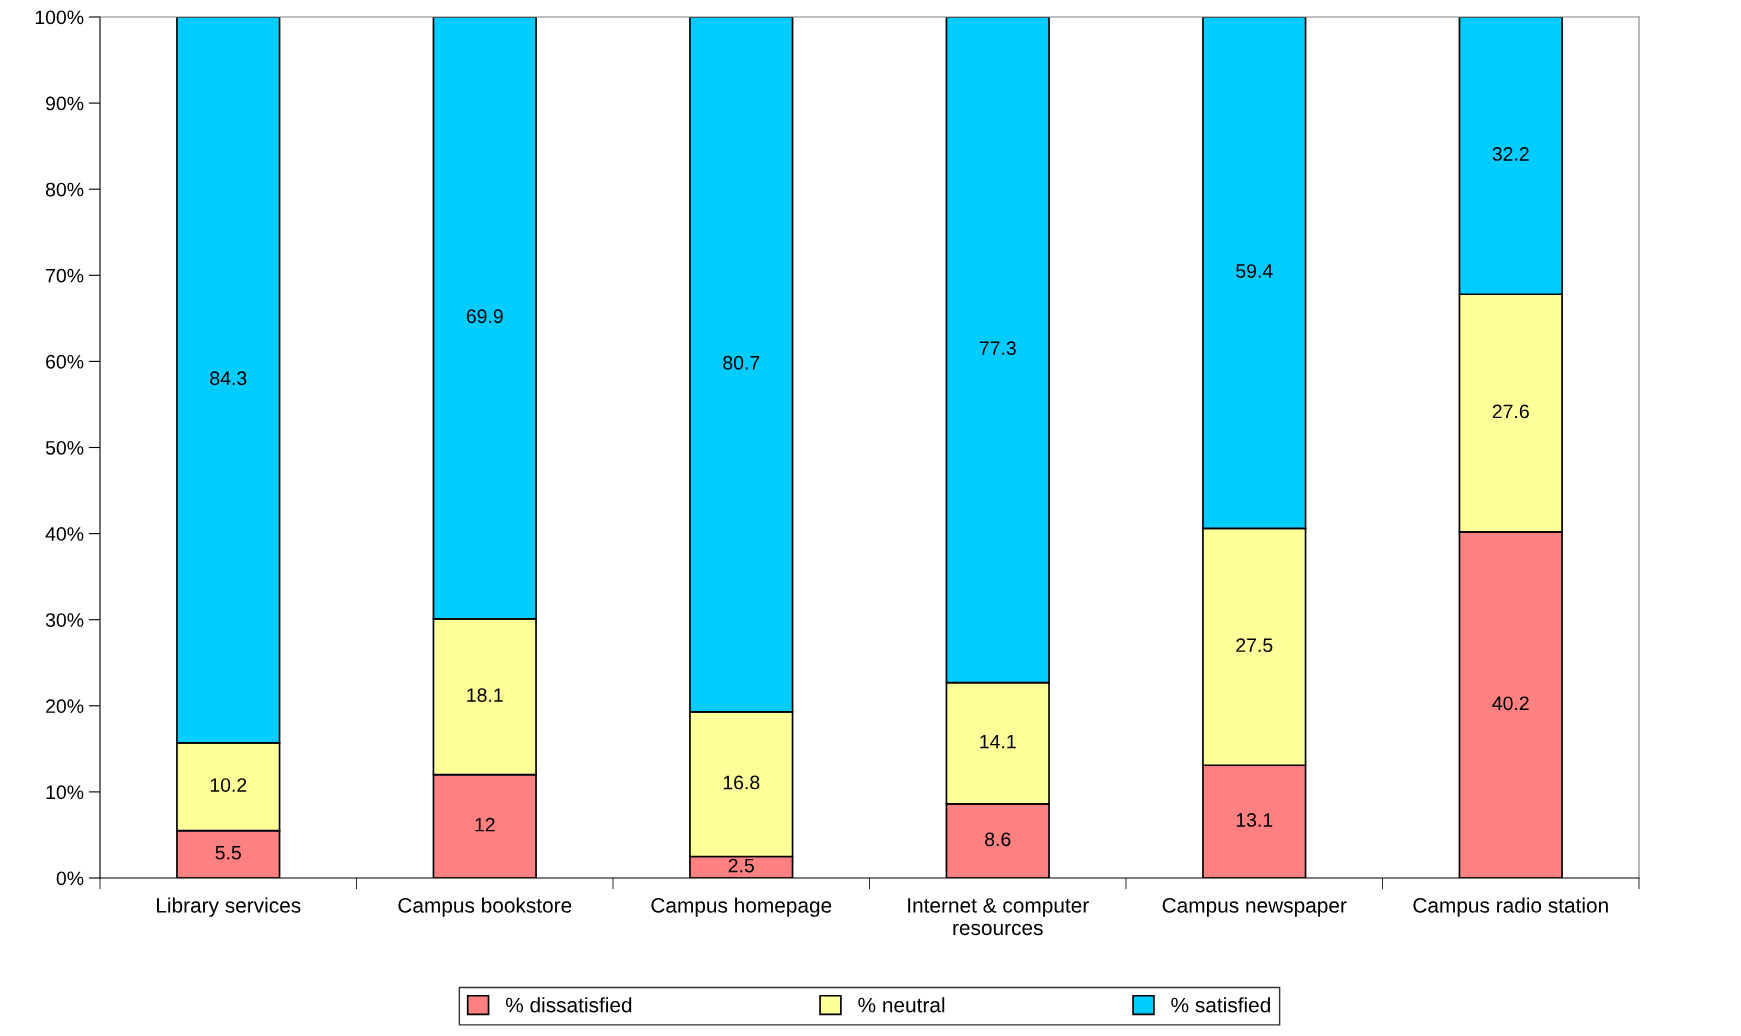 The width and height of the screenshot is (1741, 1036). What do you see at coordinates (64, 620) in the screenshot?
I see `y-tick-label: 30%` at bounding box center [64, 620].